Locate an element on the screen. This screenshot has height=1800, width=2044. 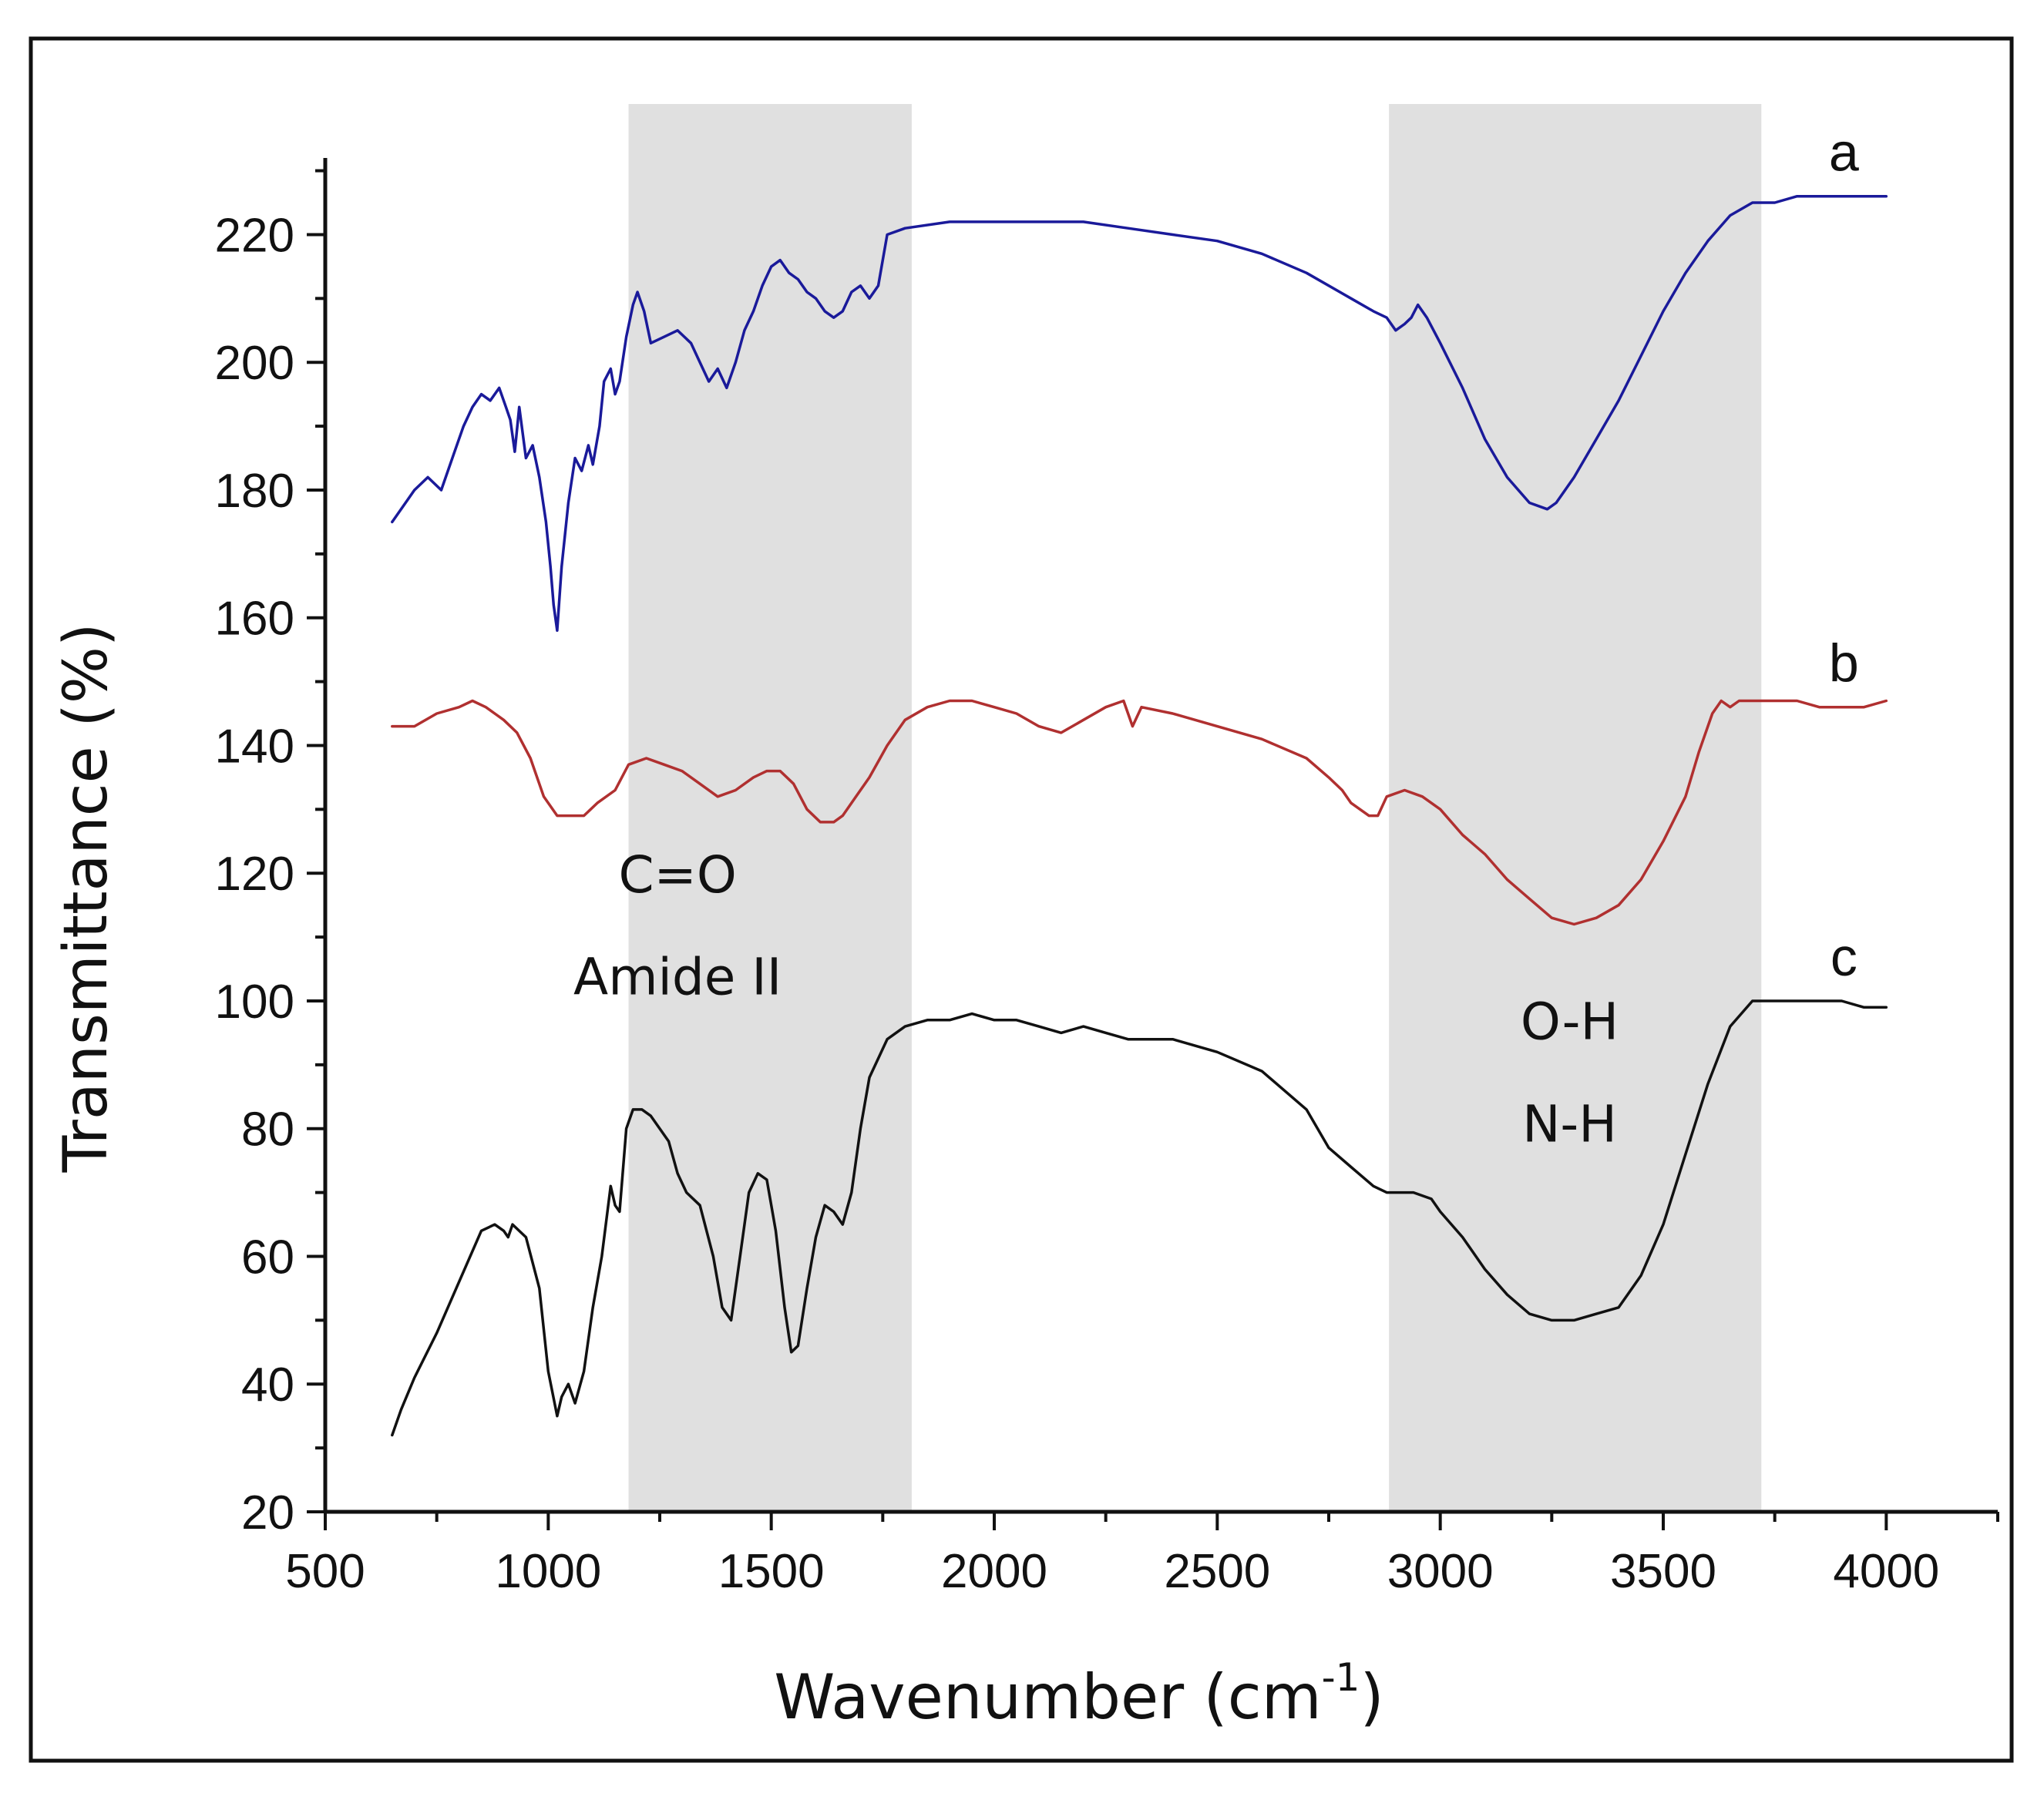
x-axis-label-main: Wavenumber (cm is located at coordinates (1047, 1697).